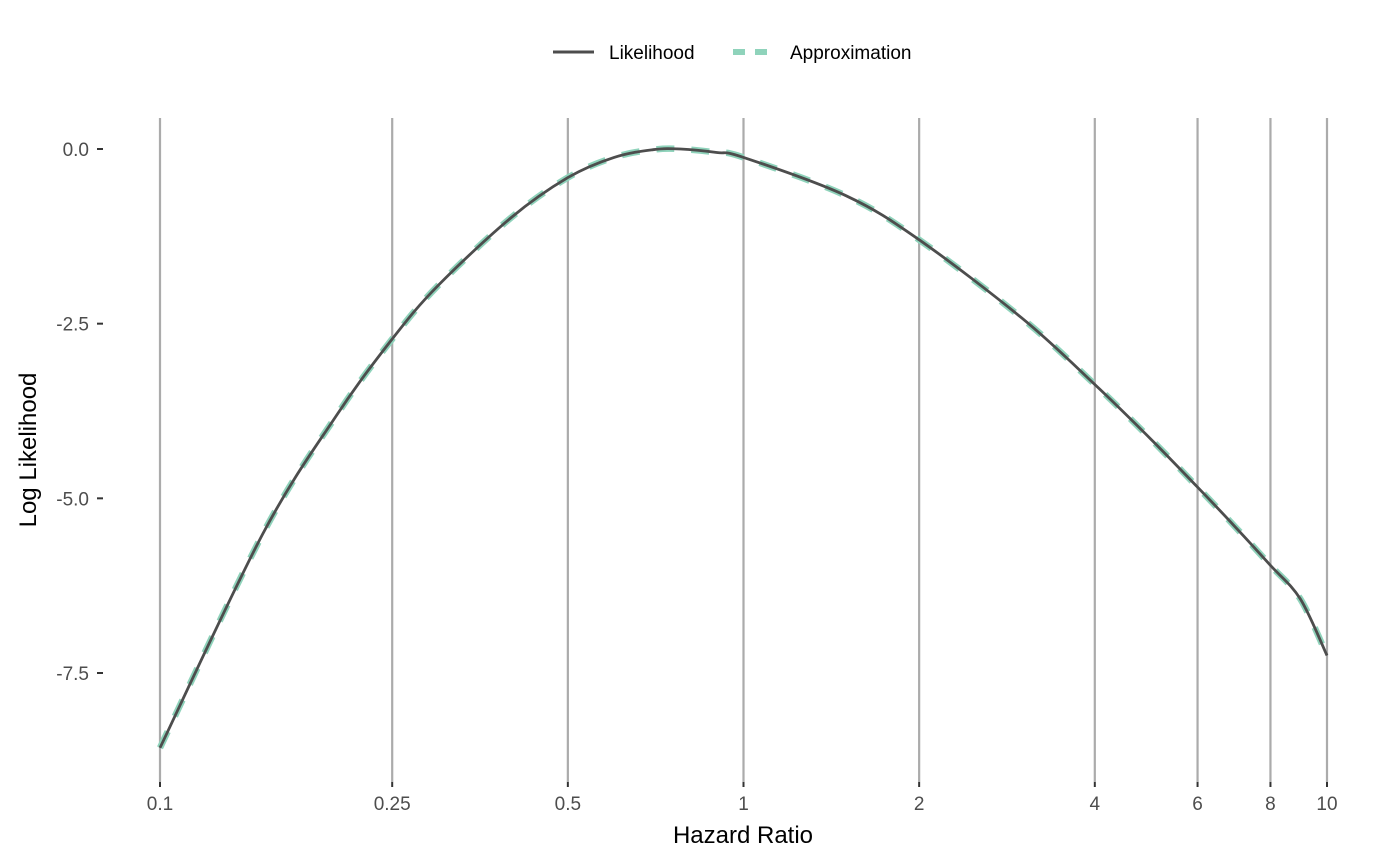 The image size is (1400, 865). Describe the element at coordinates (743, 804) in the screenshot. I see `x-tick-label: 1` at that location.